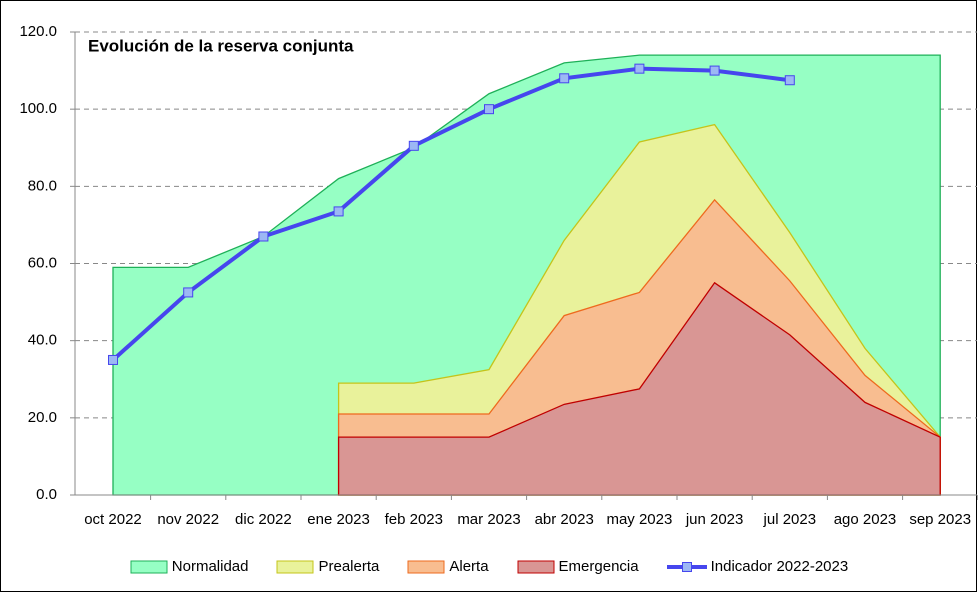  Describe the element at coordinates (790, 519) in the screenshot. I see `x-tick-label: jul 2023` at that location.